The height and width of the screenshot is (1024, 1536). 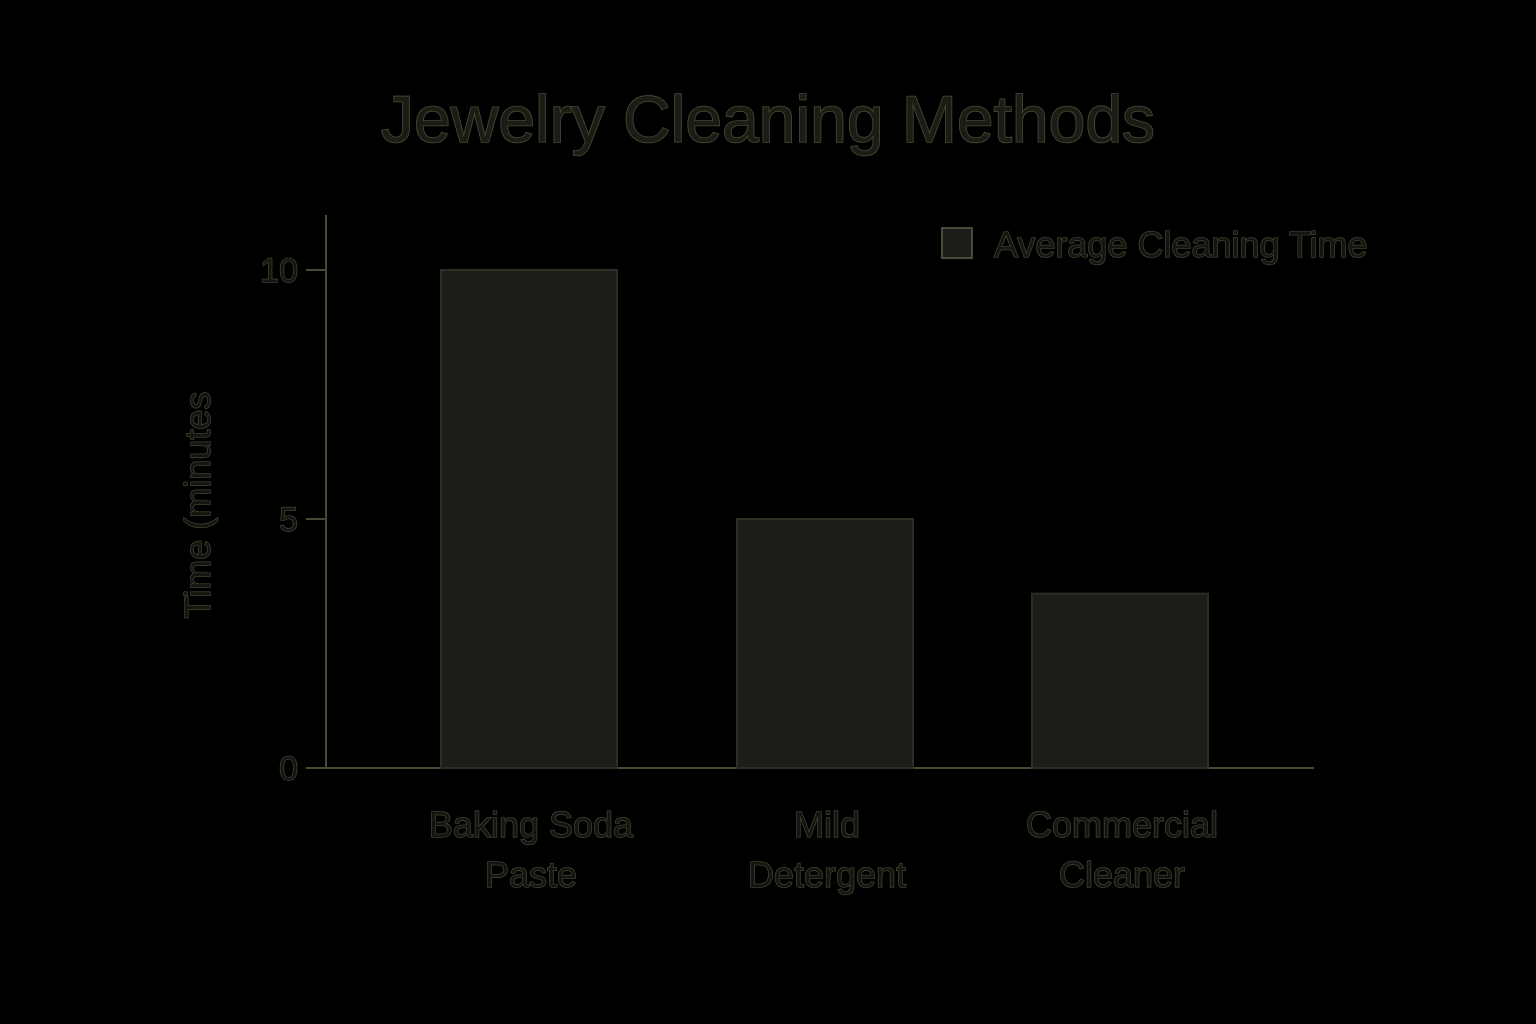 I want to click on y-tick-label: 0, so click(x=288, y=769).